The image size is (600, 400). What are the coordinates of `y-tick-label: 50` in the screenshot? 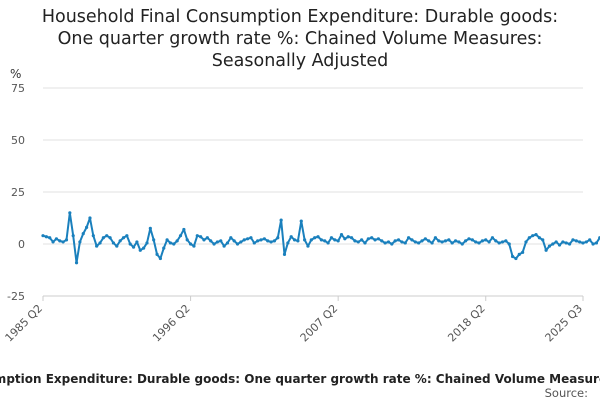 It's located at (18, 140).